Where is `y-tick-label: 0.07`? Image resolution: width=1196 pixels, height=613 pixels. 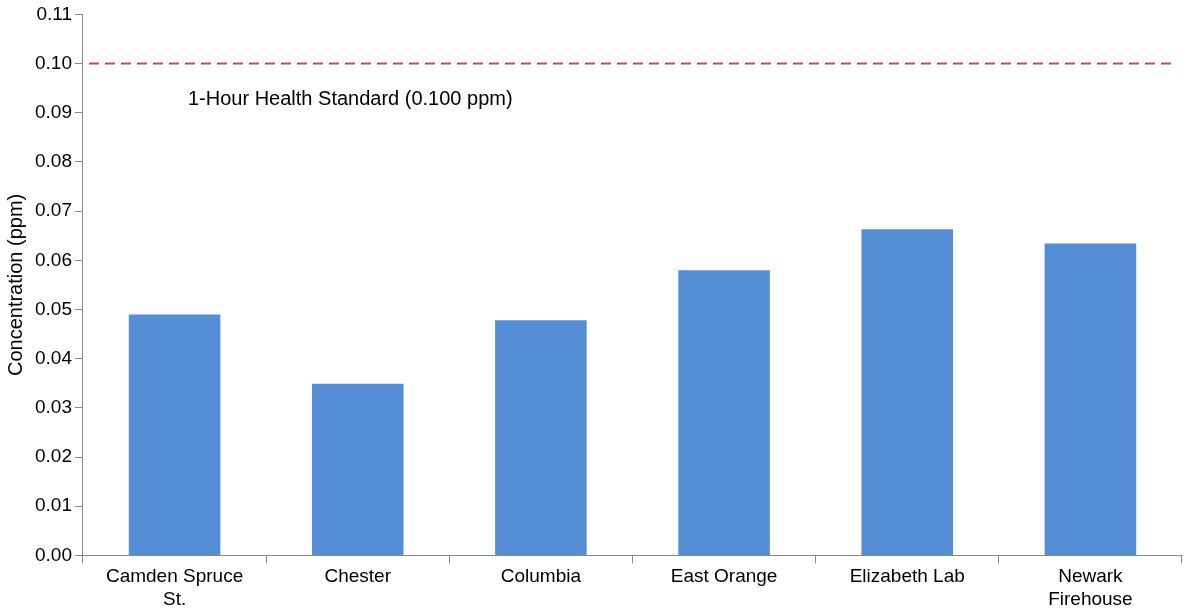 y-tick-label: 0.07 is located at coordinates (53, 210).